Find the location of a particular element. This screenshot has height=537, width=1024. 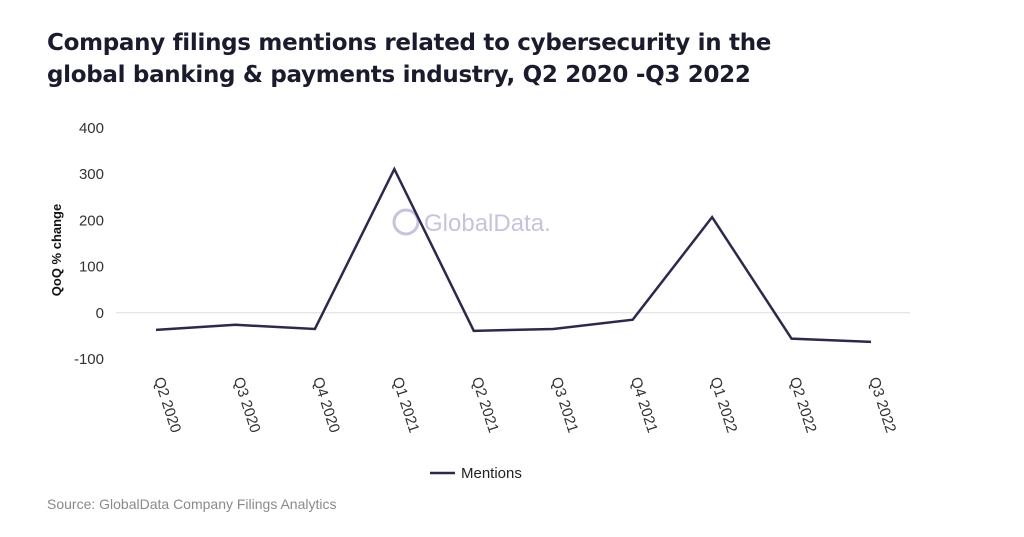

legend: Mentions is located at coordinates (476, 473).